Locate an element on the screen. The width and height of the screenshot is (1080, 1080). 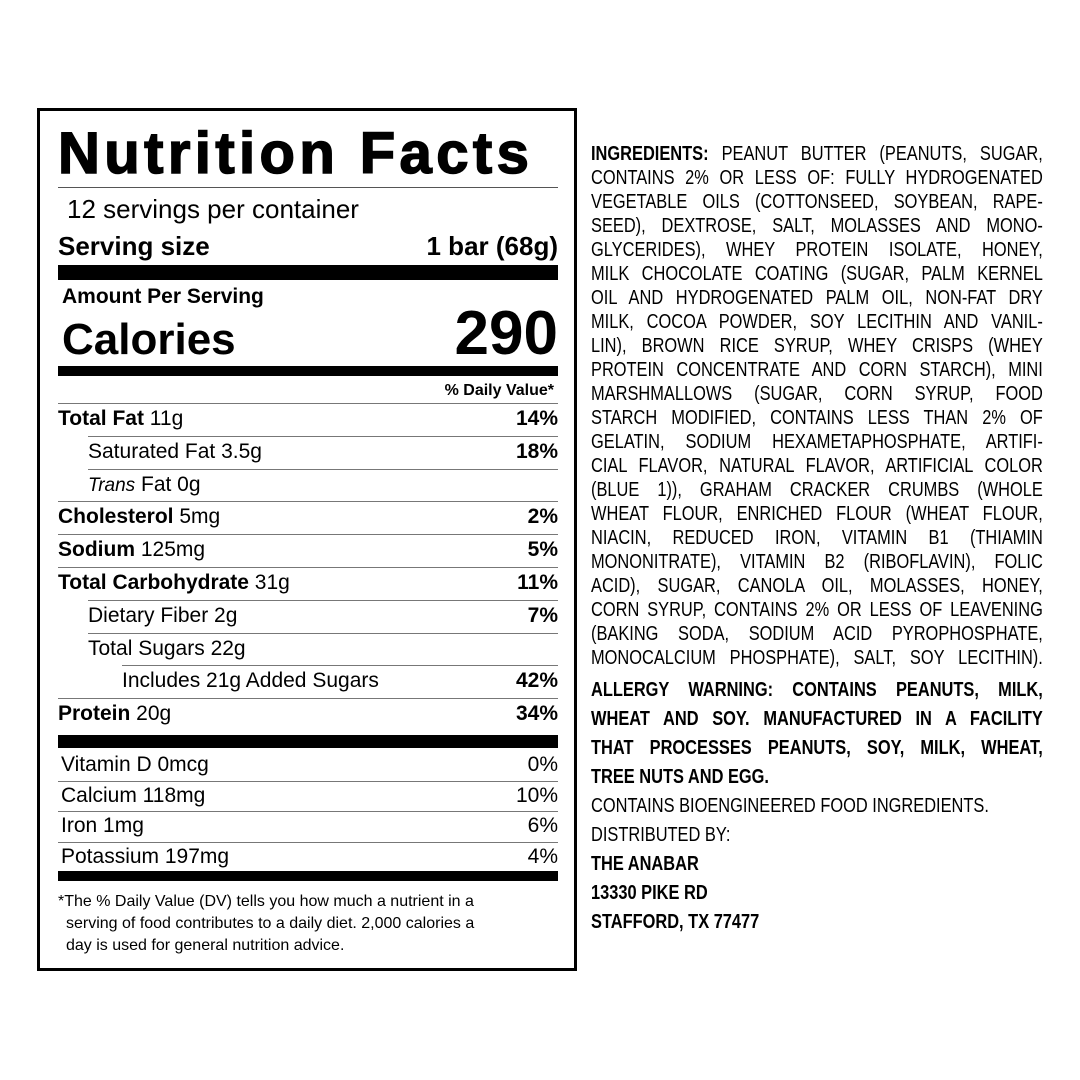
nutrient-name: Total Sugars 22g is located at coordinates (152, 649).